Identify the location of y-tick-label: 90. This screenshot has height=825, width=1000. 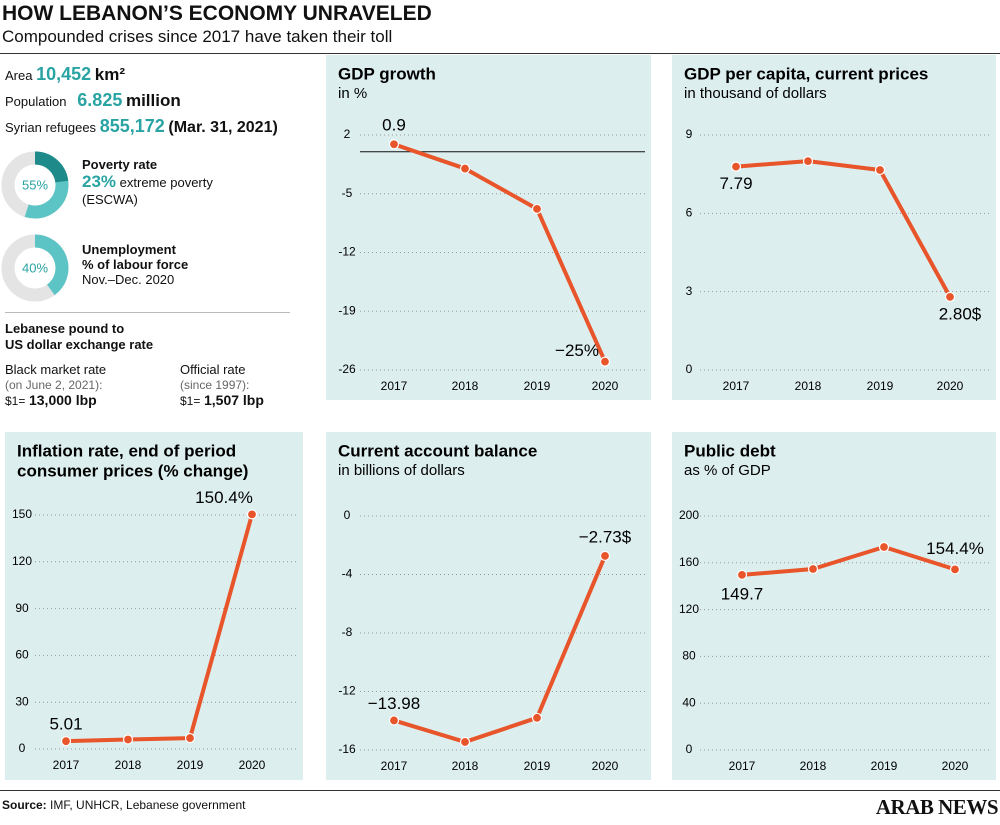
(22, 608).